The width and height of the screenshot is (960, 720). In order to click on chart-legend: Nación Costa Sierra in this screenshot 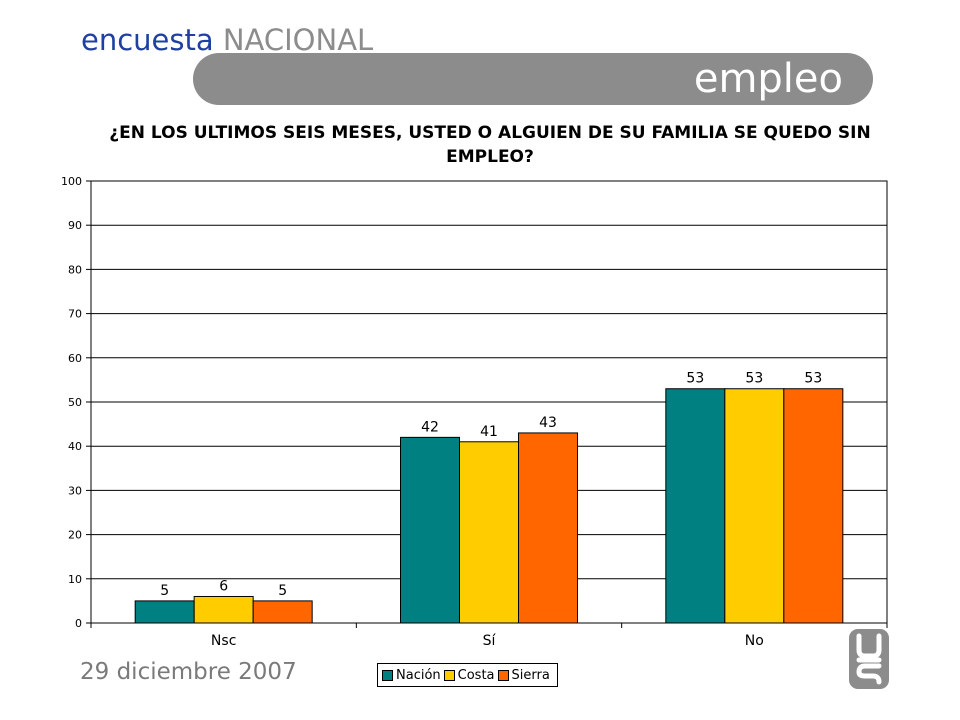, I will do `click(467, 675)`.